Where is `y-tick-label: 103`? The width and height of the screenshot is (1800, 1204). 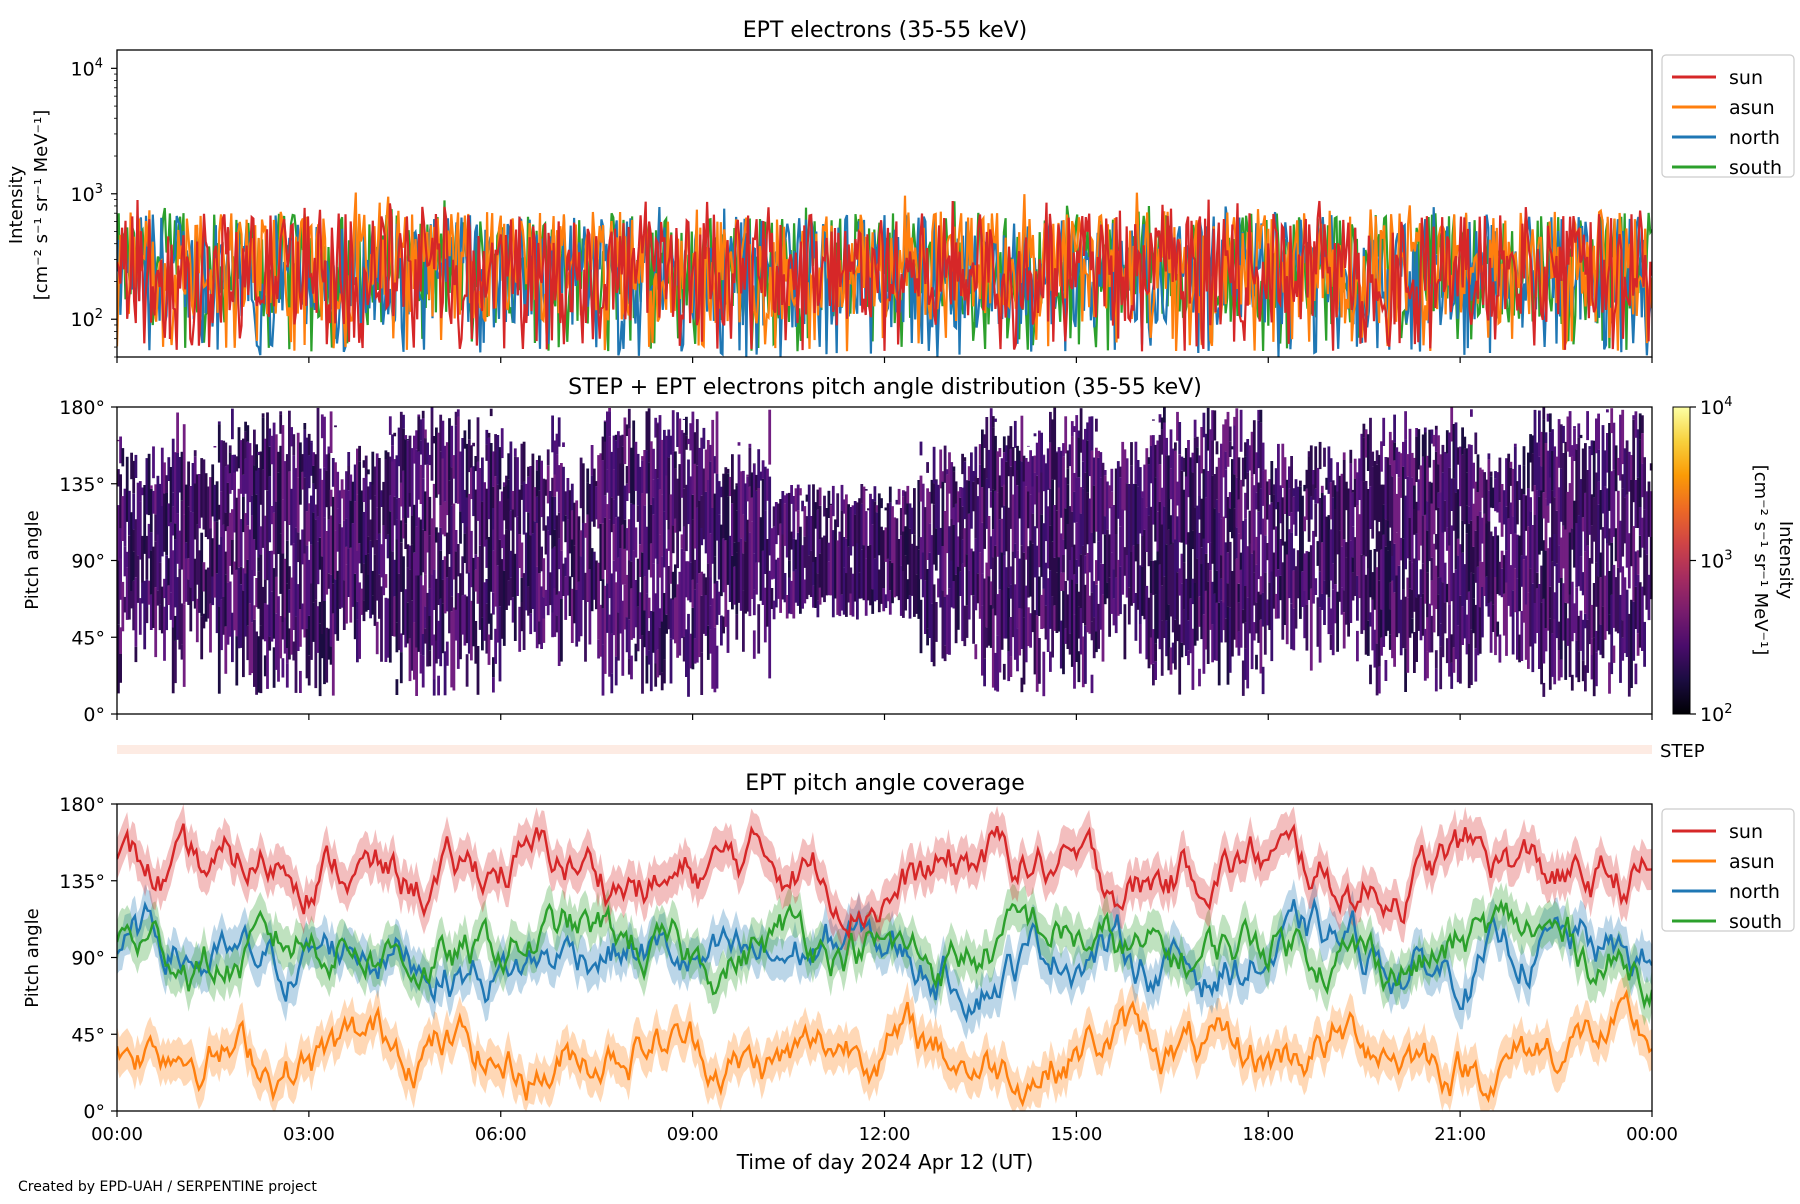 y-tick-label: 103 is located at coordinates (87, 194).